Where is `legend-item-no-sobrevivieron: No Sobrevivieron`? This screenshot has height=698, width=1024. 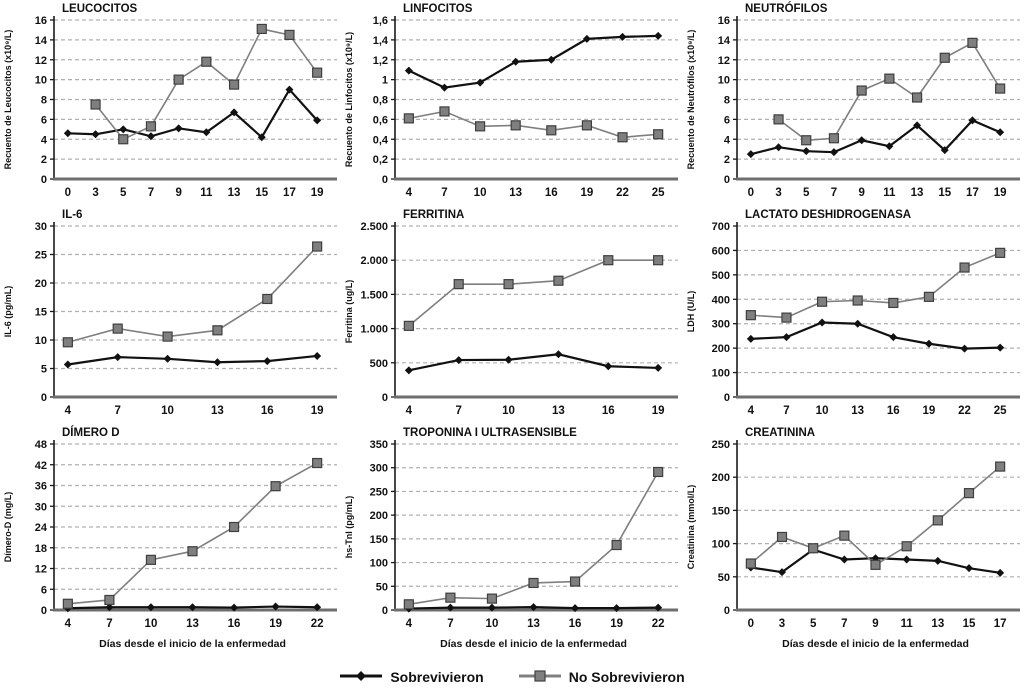
legend-item-no-sobrevivieron: No Sobrevivieron is located at coordinates (601, 677).